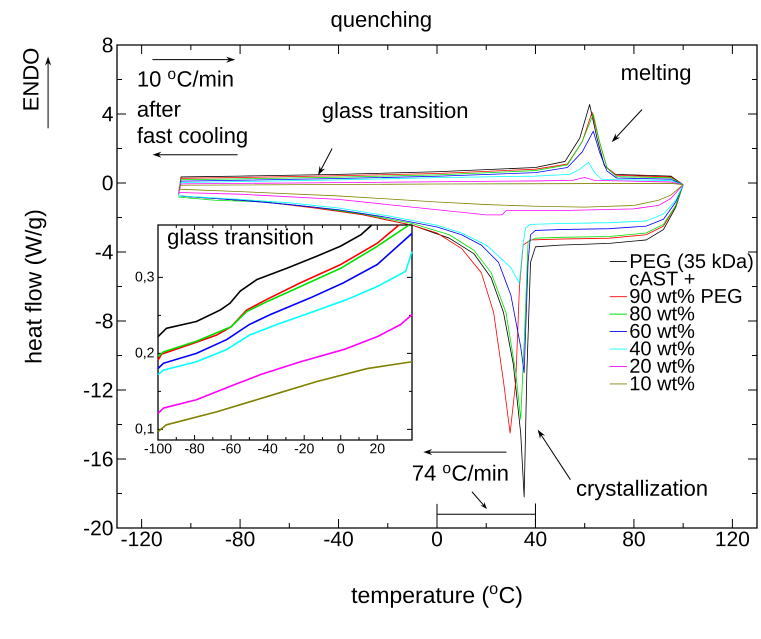  I want to click on y-tick-label: 4, so click(107, 114).